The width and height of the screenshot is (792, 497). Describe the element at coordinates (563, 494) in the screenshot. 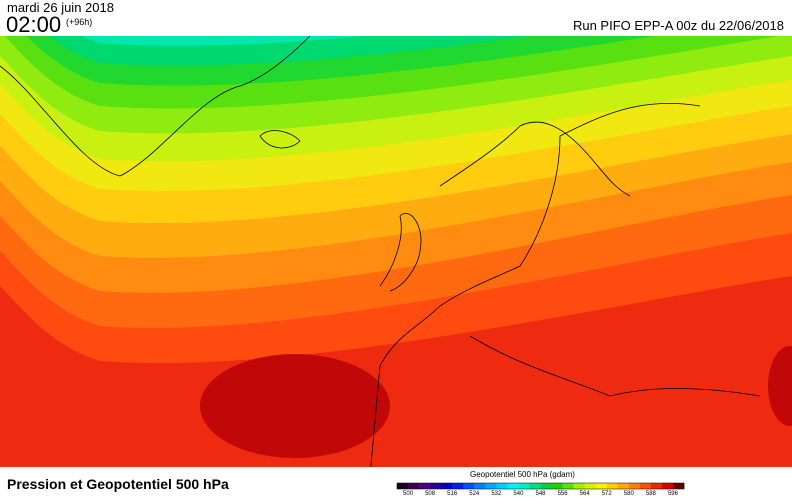

I see `colorbar-tick-label: 556` at that location.